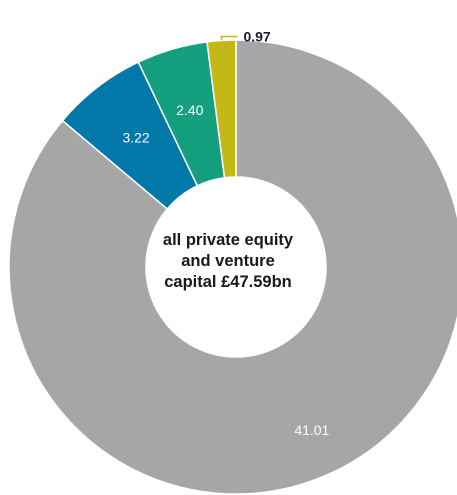  Describe the element at coordinates (256, 36) in the screenshot. I see `slice-label-0.97: 0.97` at that location.